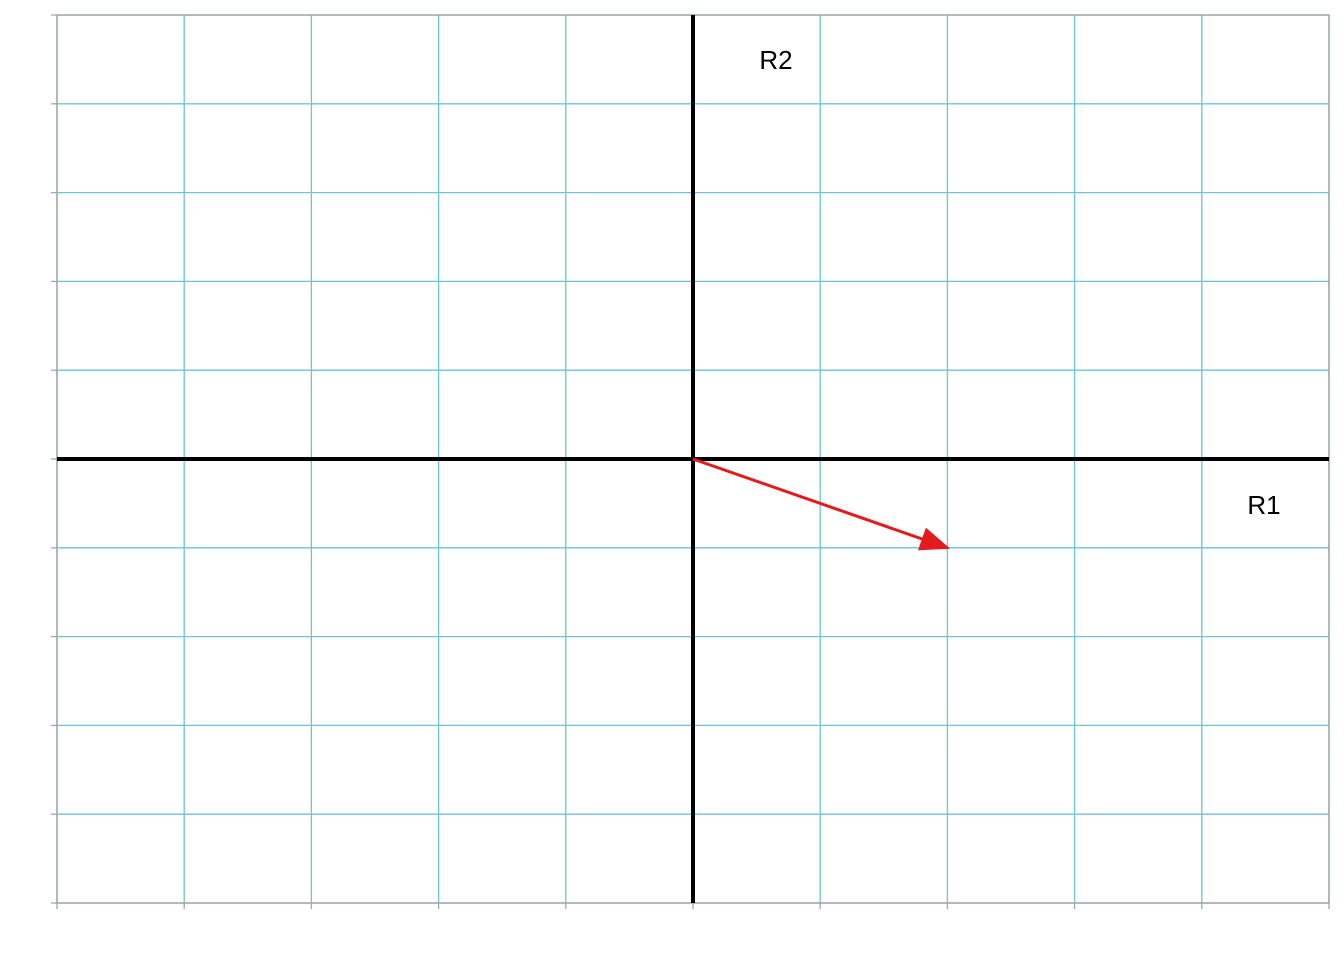 The width and height of the screenshot is (1344, 965). I want to click on vectors, so click(821, 504).